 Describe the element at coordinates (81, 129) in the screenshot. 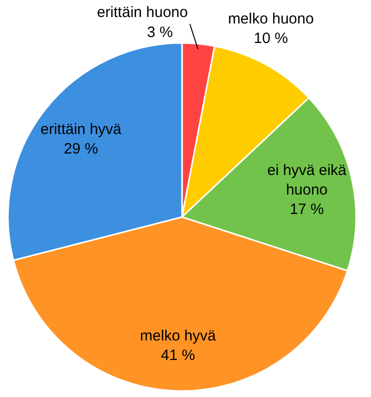

I see `slice-label: erittäin hyvä` at that location.